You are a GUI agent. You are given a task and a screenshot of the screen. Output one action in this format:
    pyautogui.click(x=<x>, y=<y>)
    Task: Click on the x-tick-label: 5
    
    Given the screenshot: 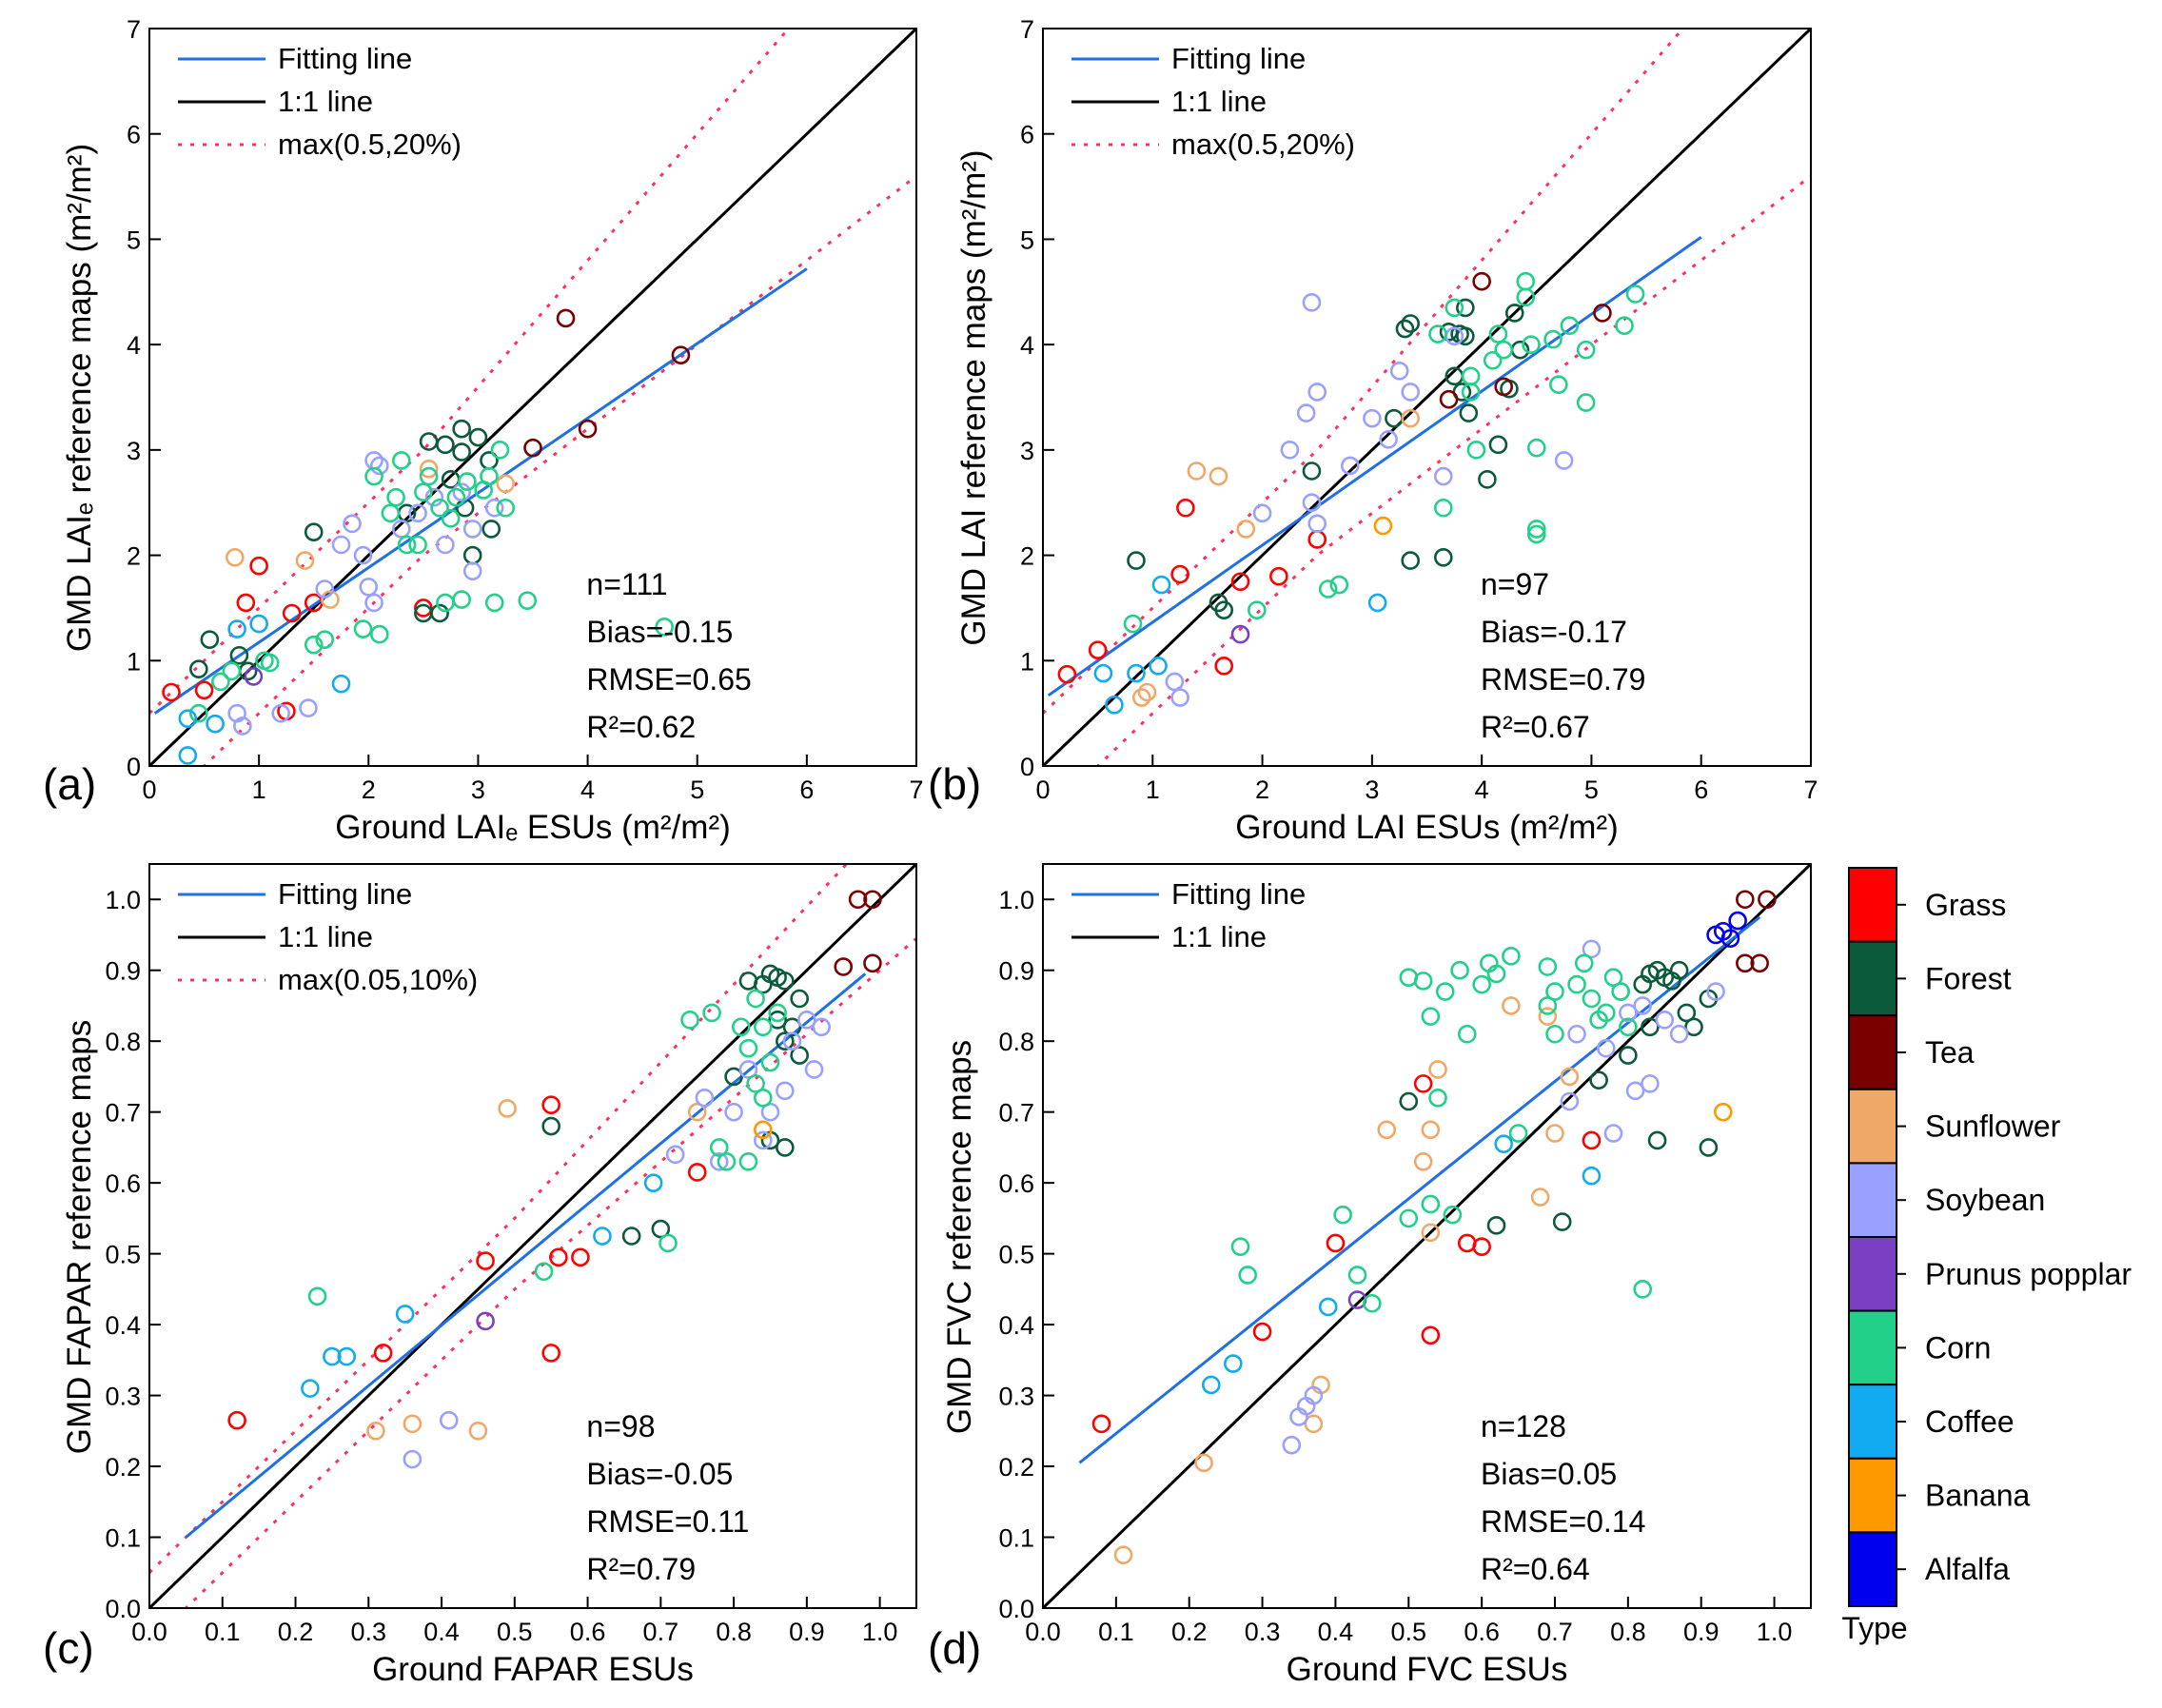 What is the action you would take?
    pyautogui.click(x=697, y=789)
    